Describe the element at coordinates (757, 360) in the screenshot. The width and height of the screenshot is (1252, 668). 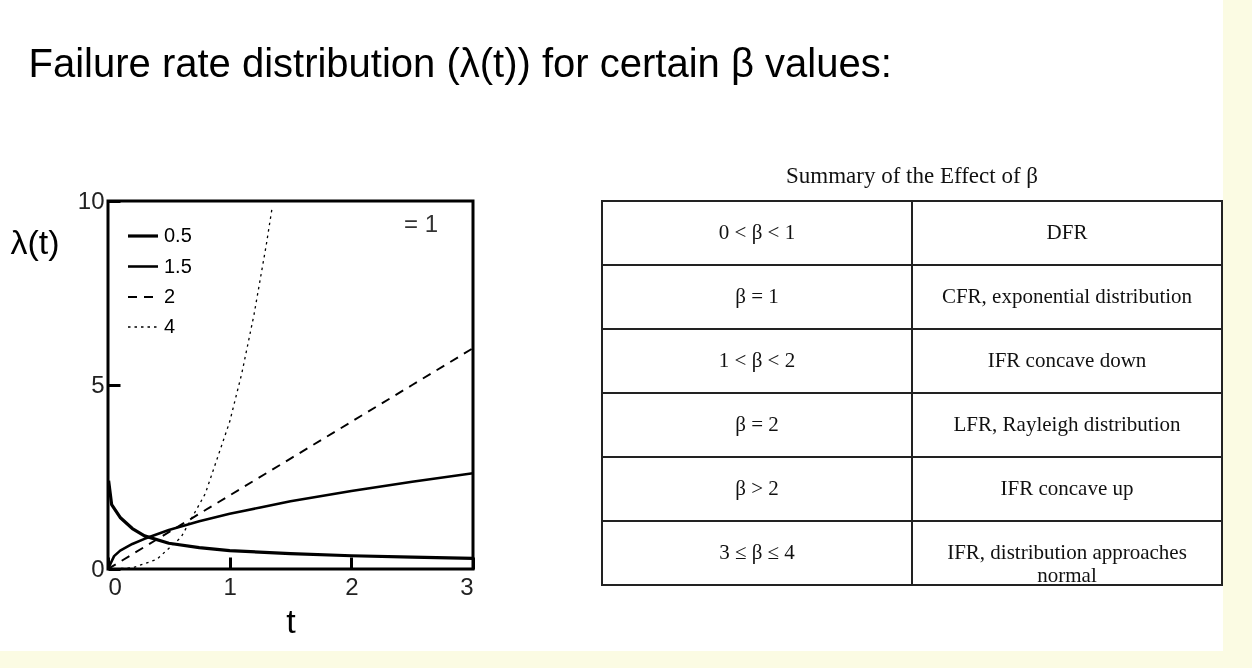
I see `text: 1 < β < 2` at that location.